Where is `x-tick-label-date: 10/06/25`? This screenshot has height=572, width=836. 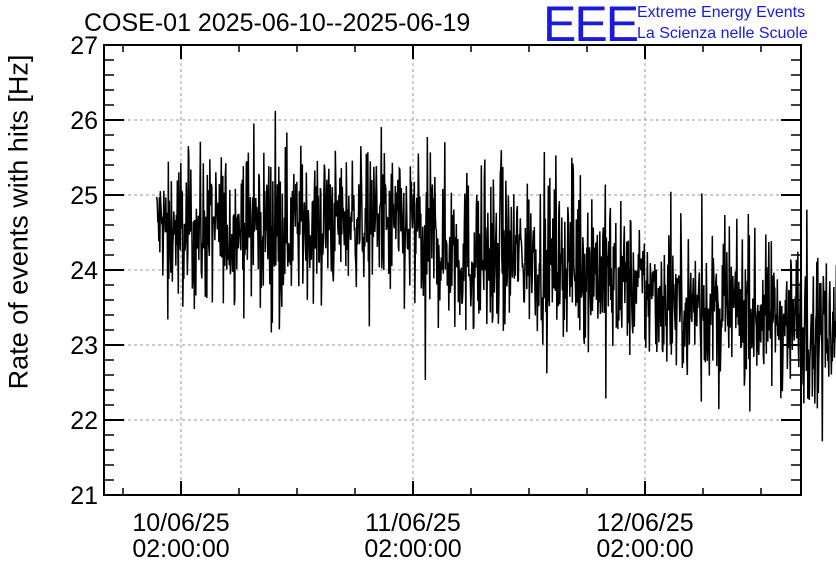
x-tick-label-date: 10/06/25 is located at coordinates (180, 523).